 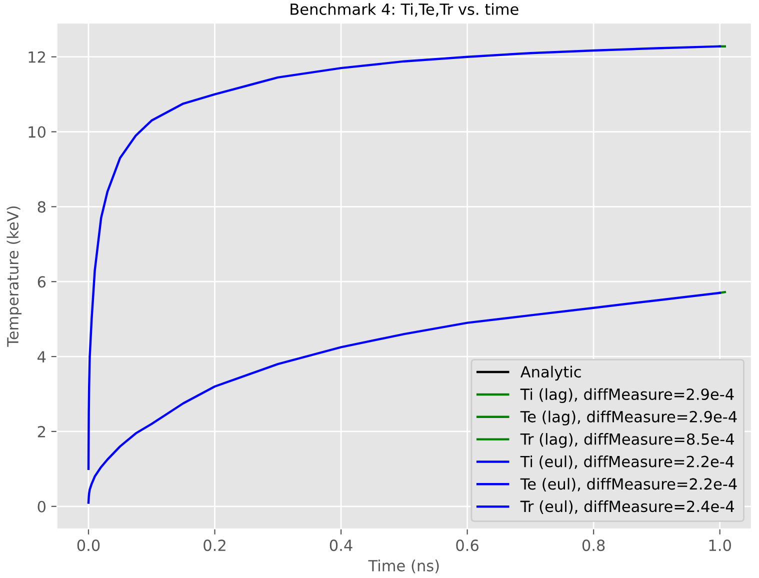 What do you see at coordinates (467, 546) in the screenshot?
I see `x-tick-label: 0.6` at bounding box center [467, 546].